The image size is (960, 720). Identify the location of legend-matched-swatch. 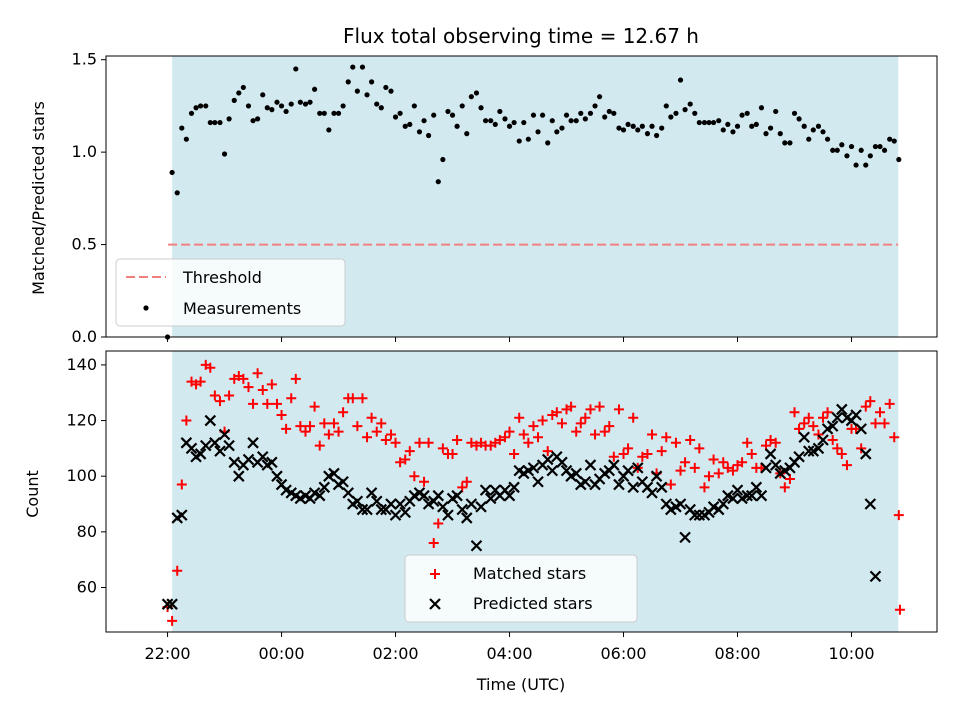
(435, 574).